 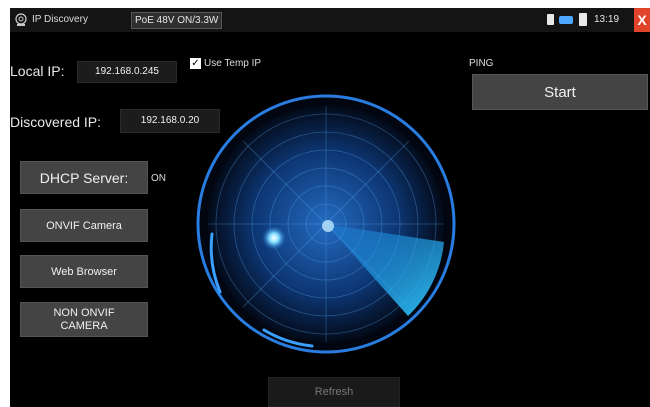 I want to click on refresh-button: Refresh, so click(x=334, y=392).